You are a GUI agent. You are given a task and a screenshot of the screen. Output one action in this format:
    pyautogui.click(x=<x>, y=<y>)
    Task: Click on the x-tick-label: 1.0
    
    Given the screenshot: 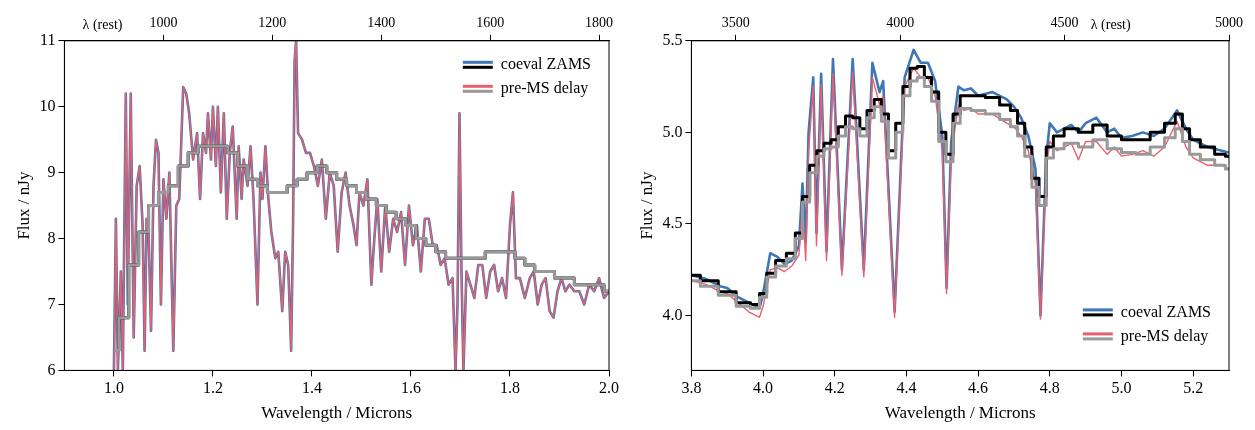 What is the action you would take?
    pyautogui.click(x=113, y=388)
    